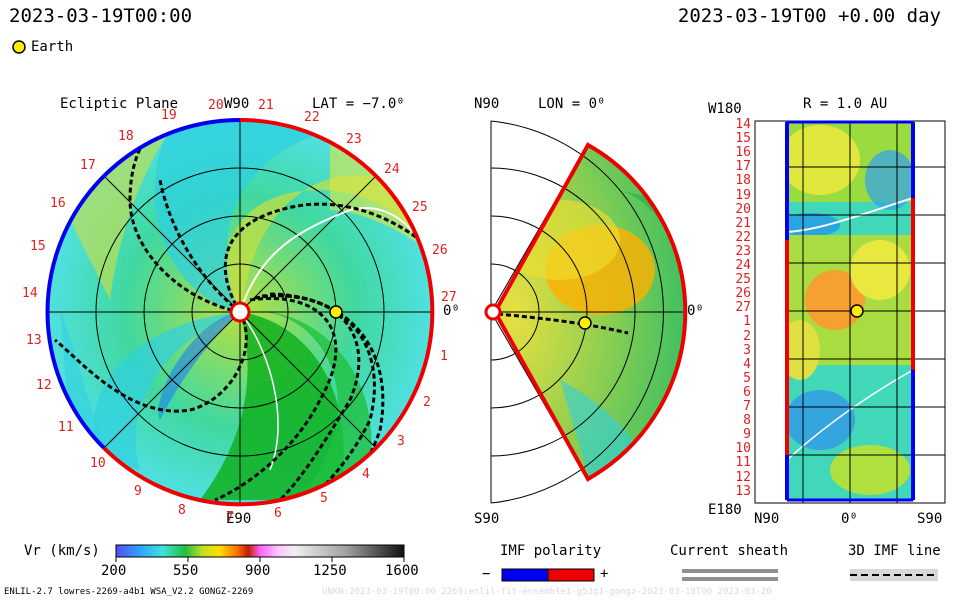  Describe the element at coordinates (330, 571) in the screenshot. I see `colorbar-tick-label: 1250` at that location.